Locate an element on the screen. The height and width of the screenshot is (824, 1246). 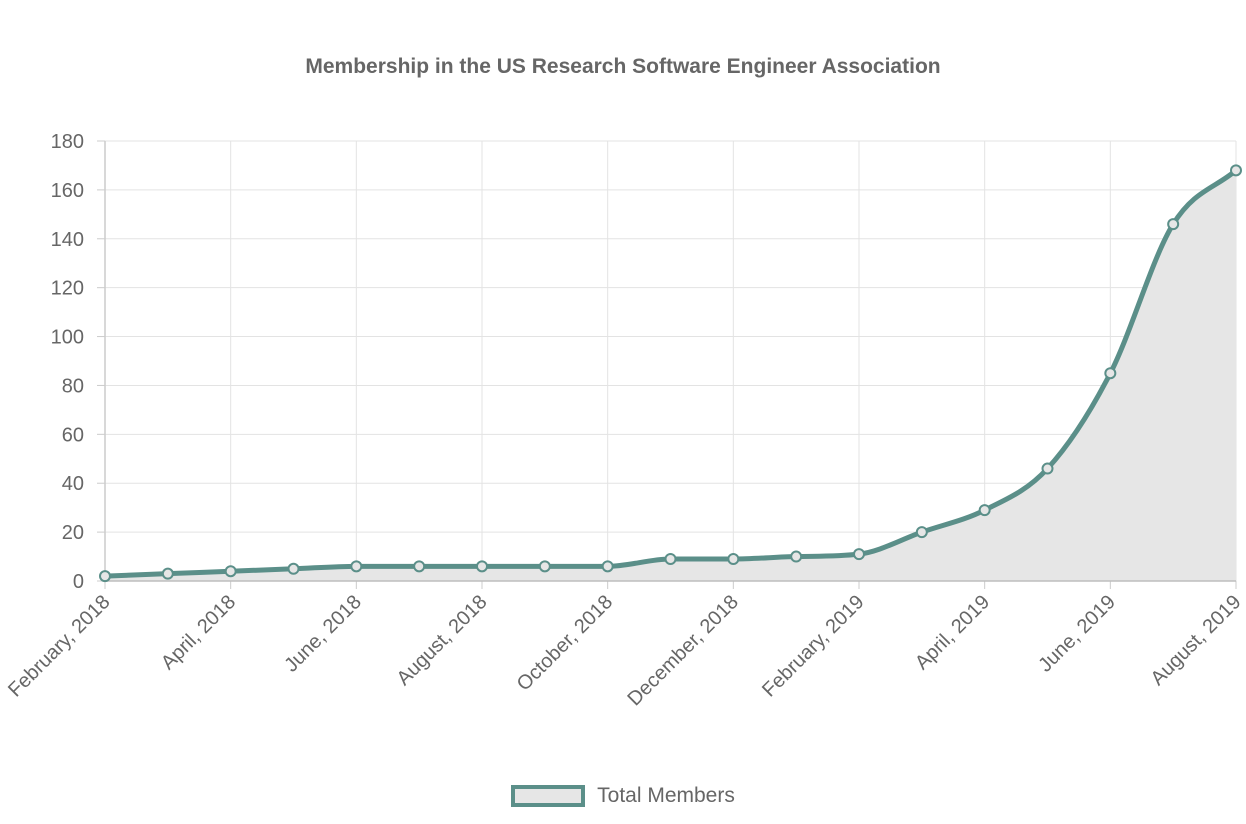
x-tick-label: October, 2018 is located at coordinates (565, 643).